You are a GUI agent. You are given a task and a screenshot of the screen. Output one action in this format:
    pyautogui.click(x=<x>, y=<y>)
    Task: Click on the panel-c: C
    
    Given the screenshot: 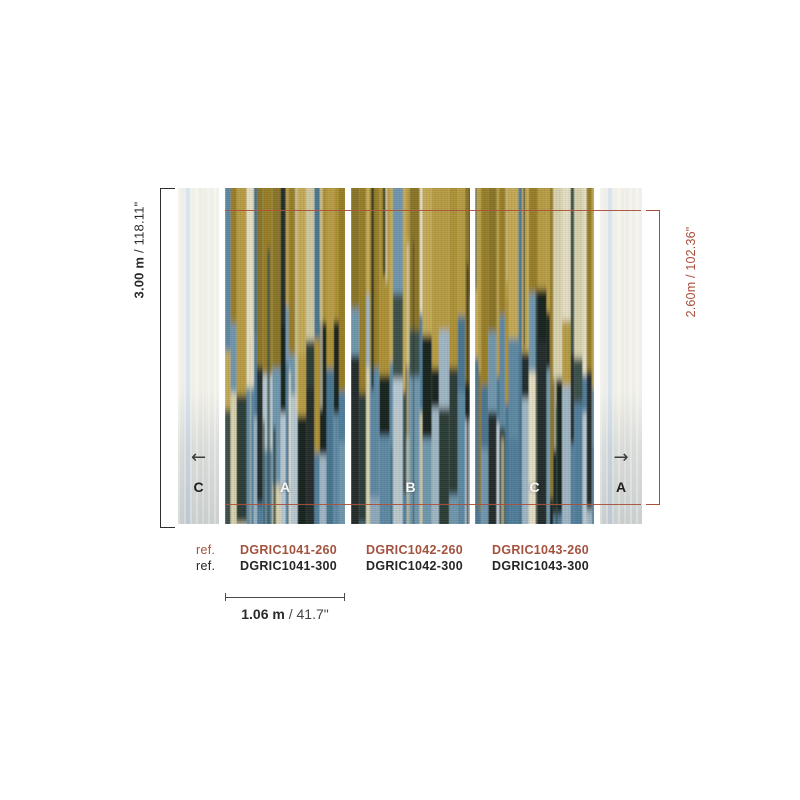 What is the action you would take?
    pyautogui.click(x=534, y=356)
    